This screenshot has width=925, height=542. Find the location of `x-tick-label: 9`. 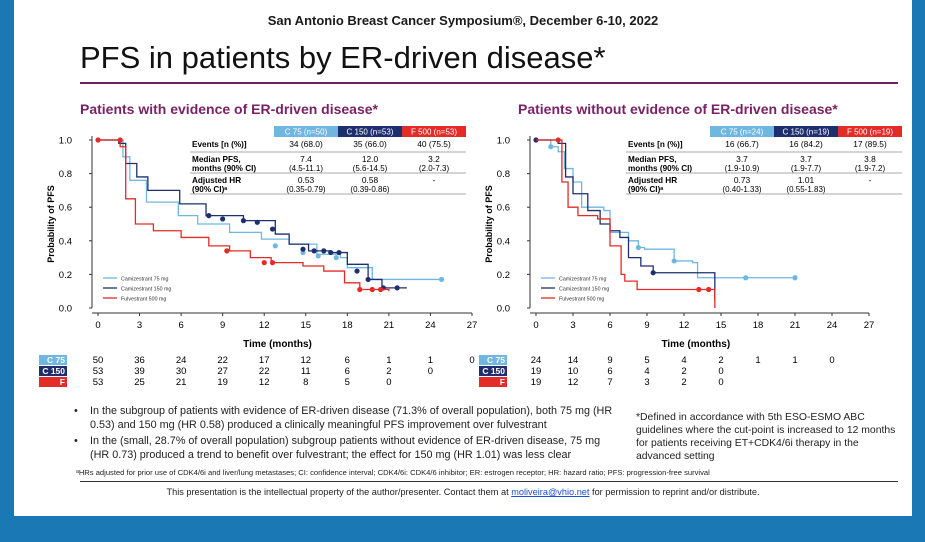

x-tick-label: 9 is located at coordinates (646, 325).